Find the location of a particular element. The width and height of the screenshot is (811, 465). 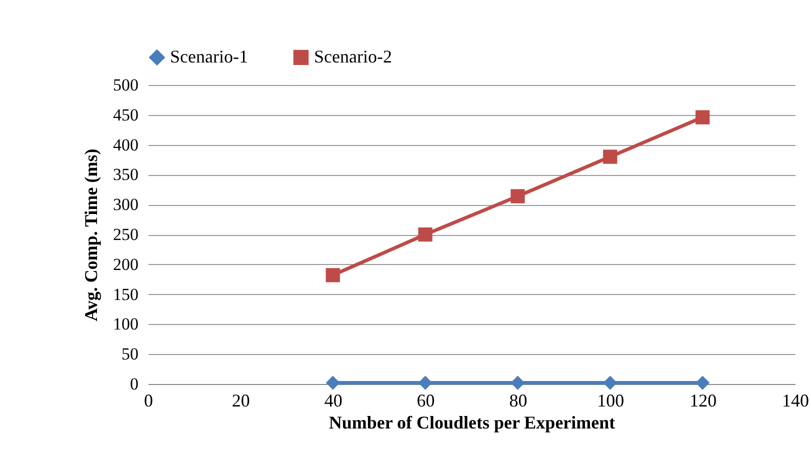

y-tick-label: 450 is located at coordinates (125, 114).